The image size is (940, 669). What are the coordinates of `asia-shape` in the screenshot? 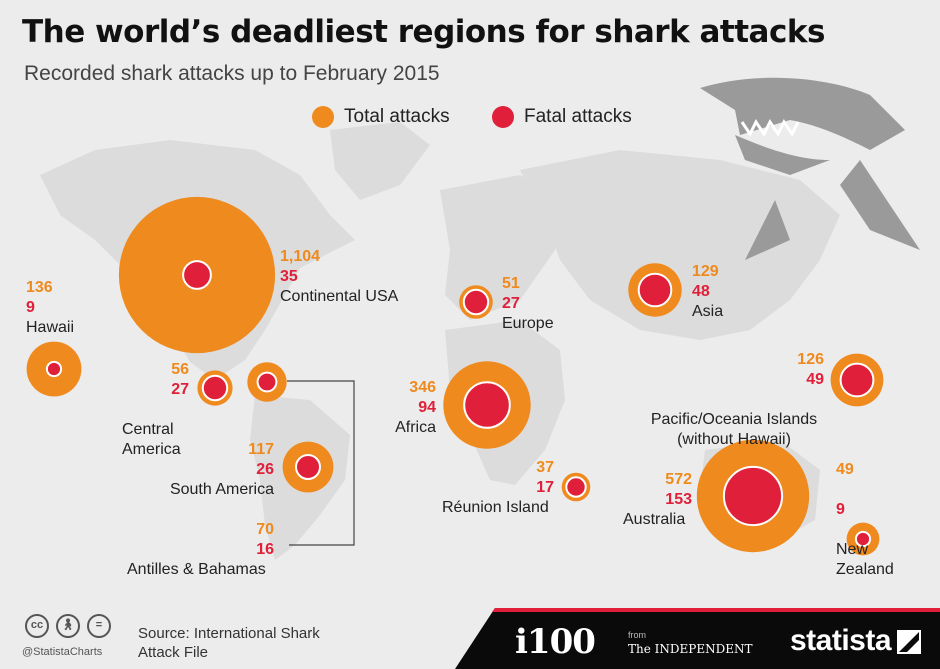 It's located at (680, 245).